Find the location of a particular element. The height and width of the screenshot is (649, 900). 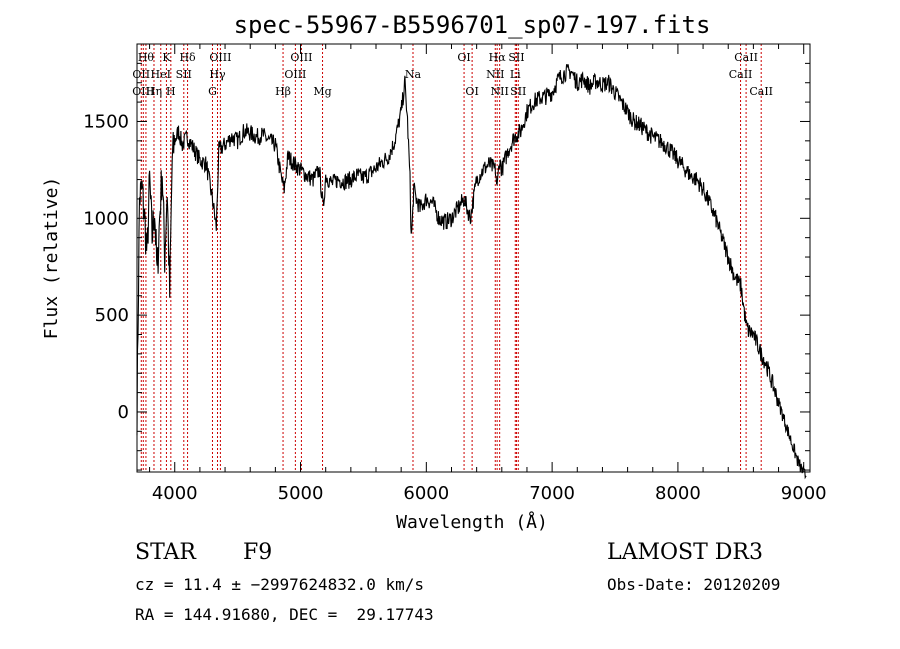

spectral-line-label: Hβ is located at coordinates (283, 91).